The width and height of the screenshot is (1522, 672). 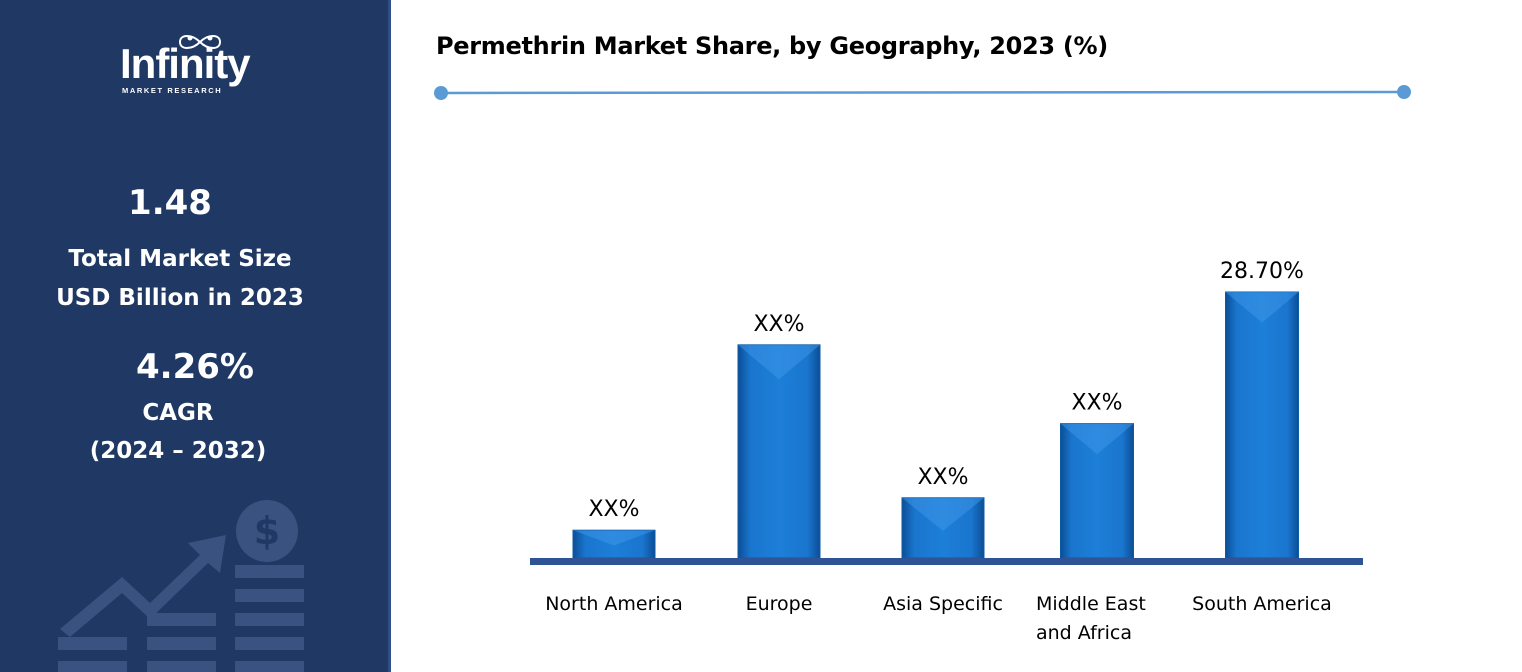 I want to click on category-label: Asia Specific, so click(x=943, y=604).